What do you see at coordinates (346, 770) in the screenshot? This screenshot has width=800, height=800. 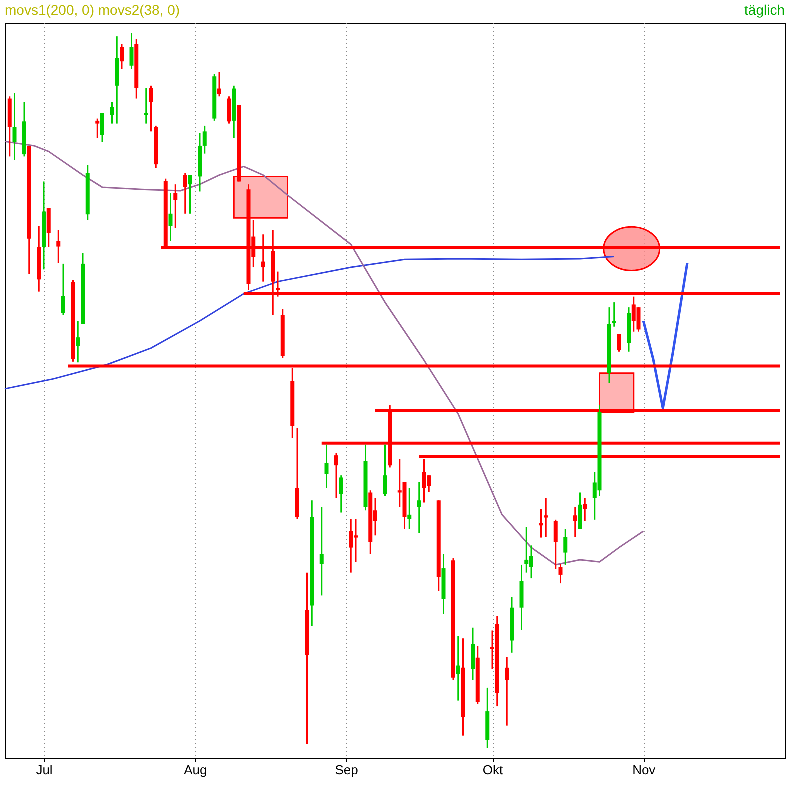 I see `x-tick-label: Sep` at bounding box center [346, 770].